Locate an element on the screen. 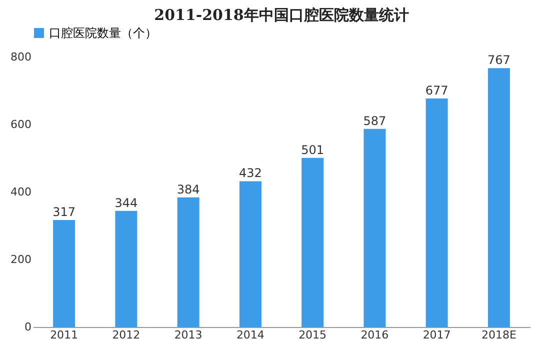  x-tick-label: 2017 is located at coordinates (436, 335).